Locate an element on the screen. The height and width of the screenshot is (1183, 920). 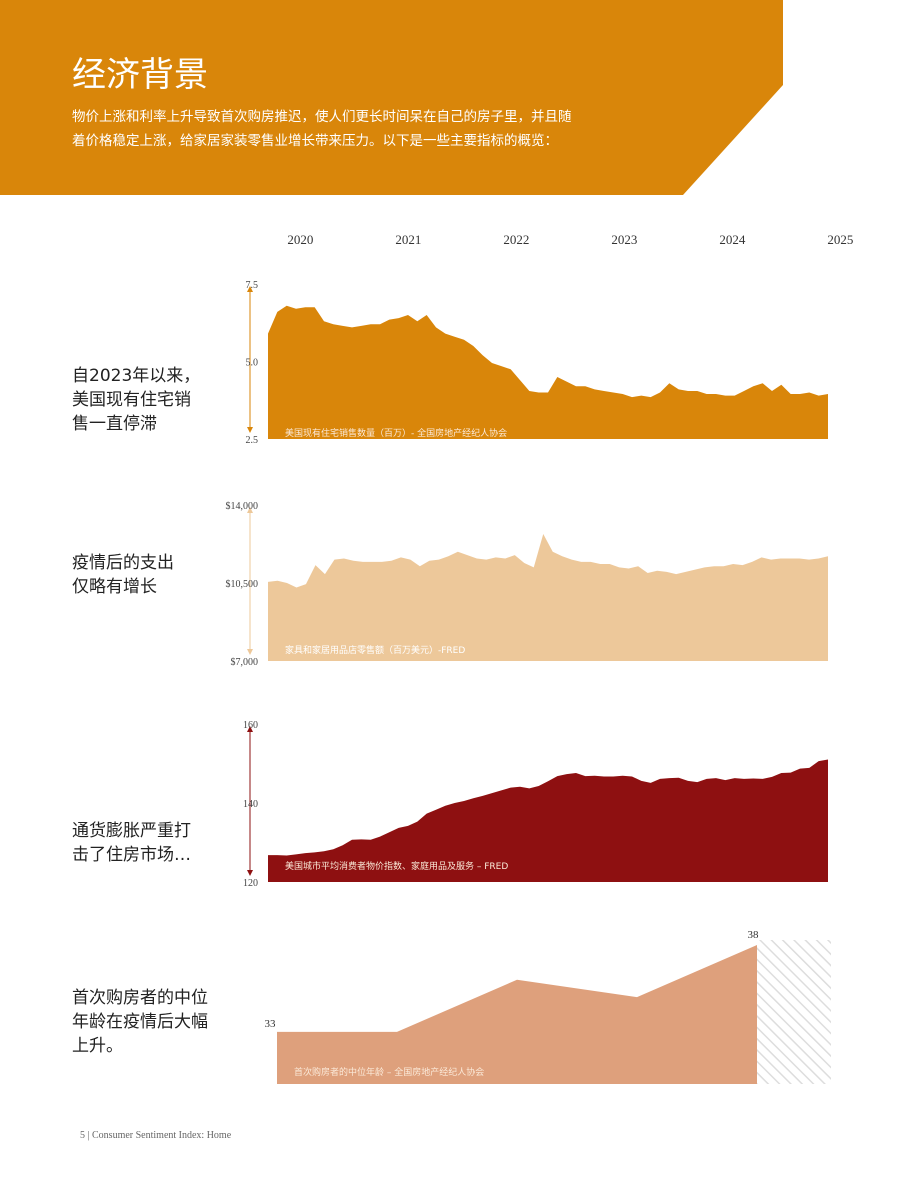
y-tick-label: 120 is located at coordinates (250, 883).